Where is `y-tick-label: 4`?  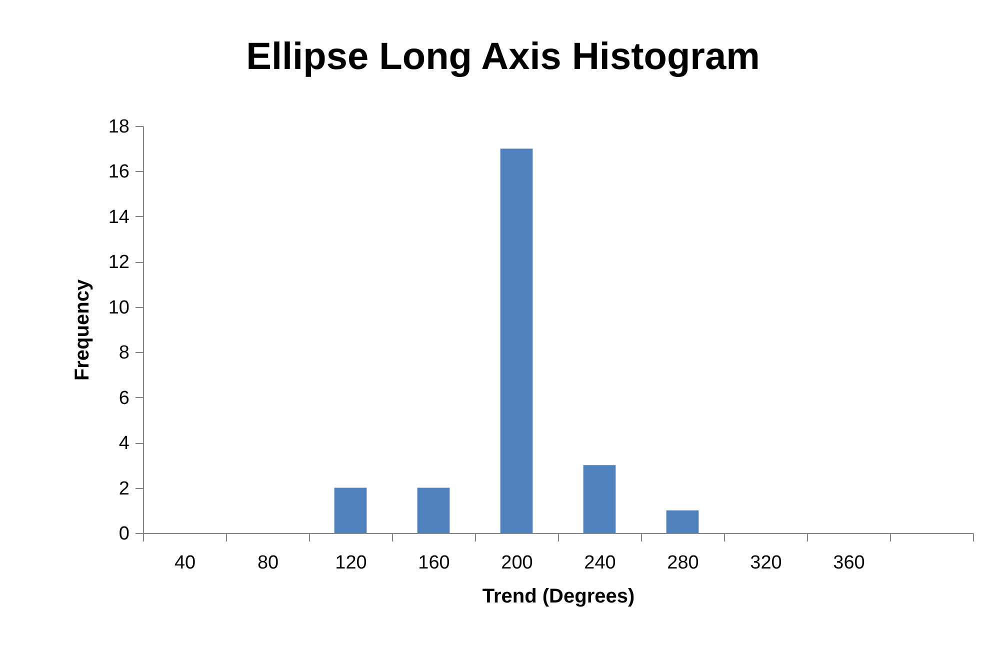
y-tick-label: 4 is located at coordinates (124, 443).